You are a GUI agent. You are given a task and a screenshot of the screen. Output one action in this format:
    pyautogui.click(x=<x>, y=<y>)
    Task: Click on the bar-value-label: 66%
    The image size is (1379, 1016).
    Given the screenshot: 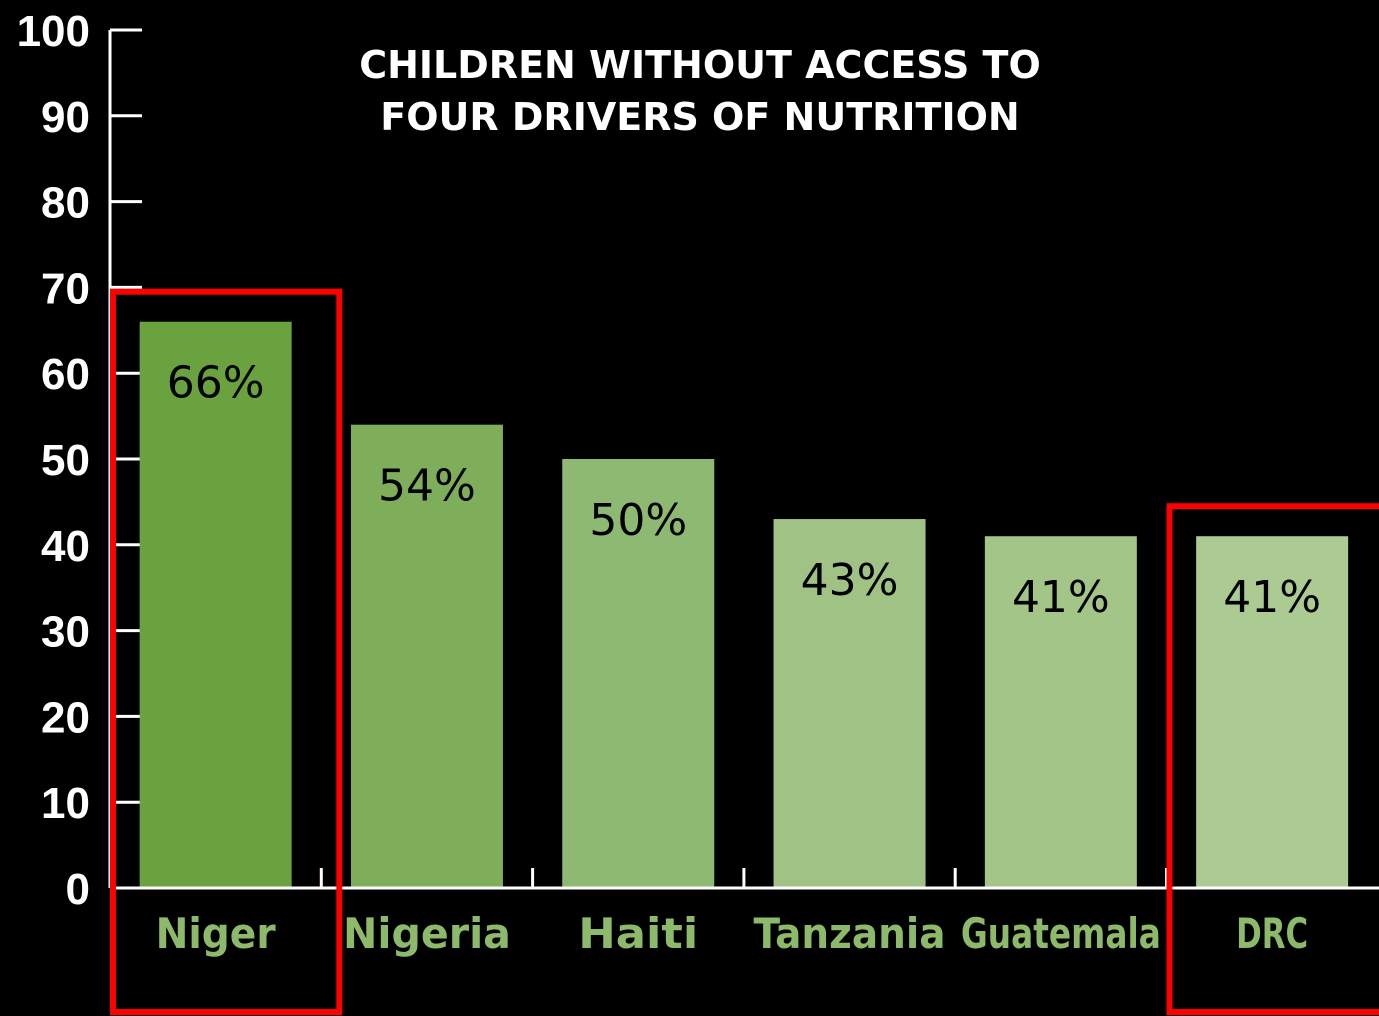 What is the action you would take?
    pyautogui.click(x=216, y=383)
    